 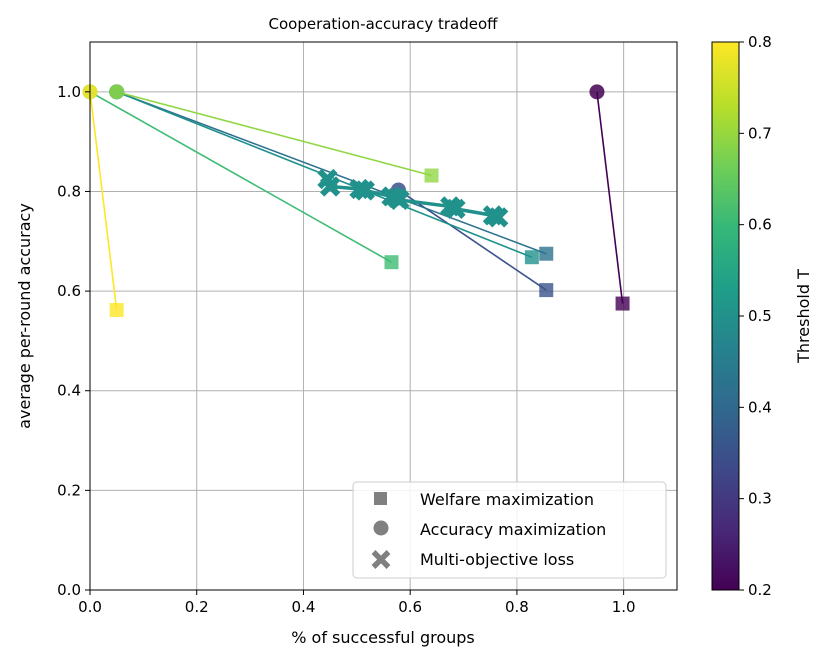 I want to click on welfare-marker-t0.2, so click(x=622, y=303).